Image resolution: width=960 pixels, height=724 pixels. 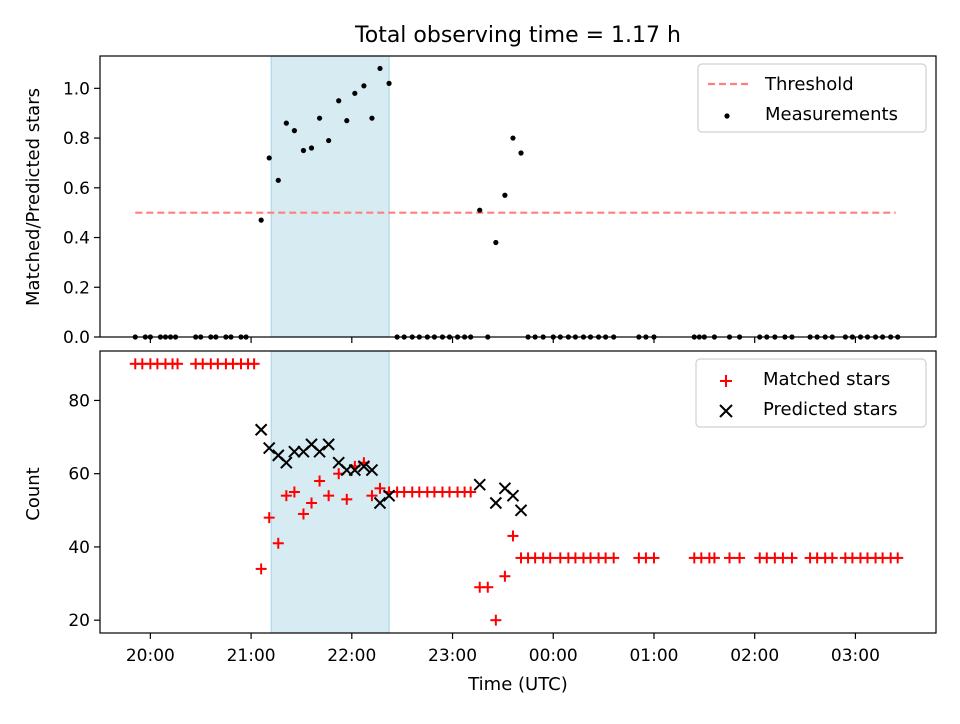 What do you see at coordinates (503, 649) in the screenshot?
I see `bottom-x-axis: 20:00 21:00 22:00 23:00 00:00 01:00 02:00 03:00` at bounding box center [503, 649].